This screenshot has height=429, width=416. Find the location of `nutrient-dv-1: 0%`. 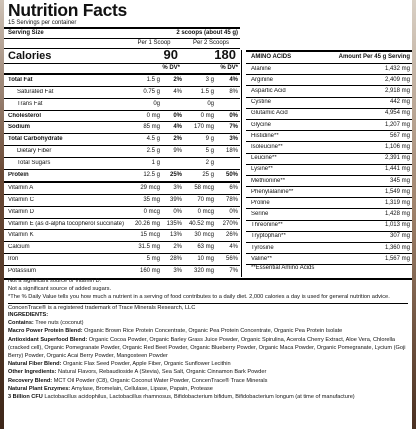

nutrient-dv-1: 0% is located at coordinates (177, 211).